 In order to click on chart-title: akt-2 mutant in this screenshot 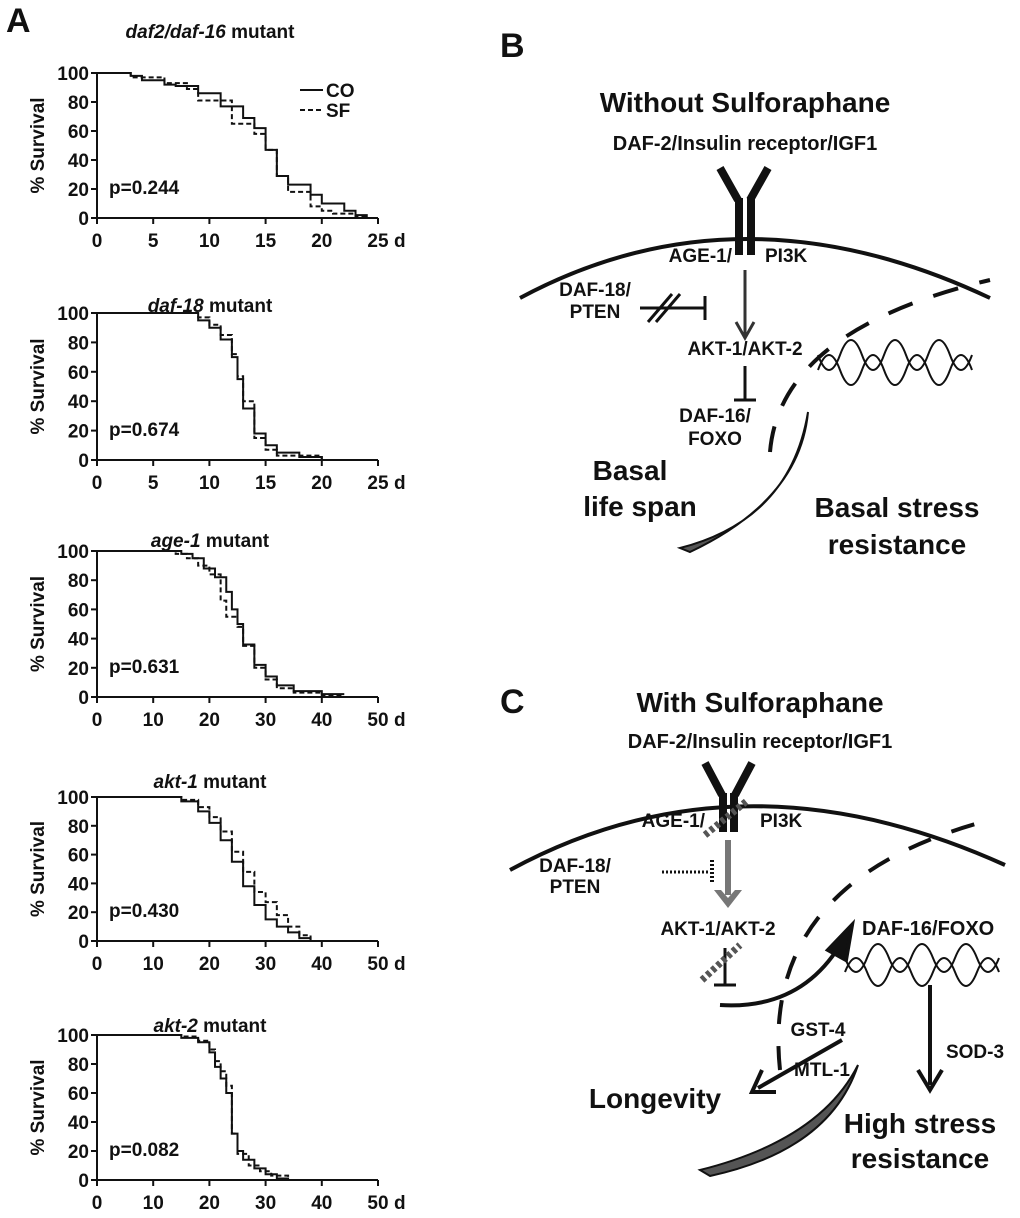, I will do `click(211, 1026)`.